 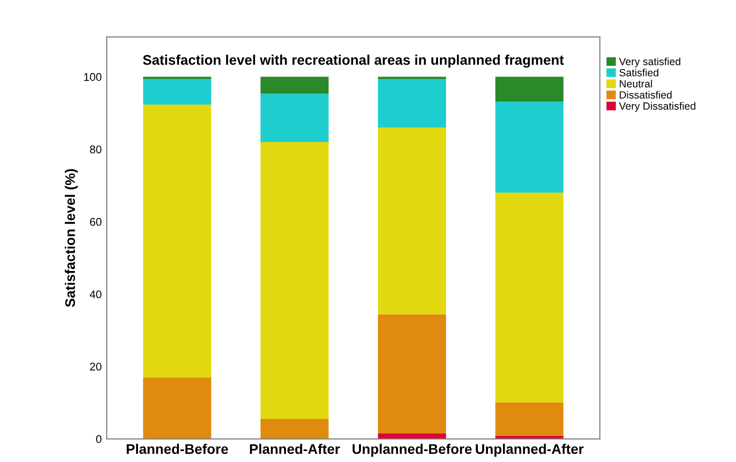 I want to click on legend-label: Satisfied, so click(x=638, y=72).